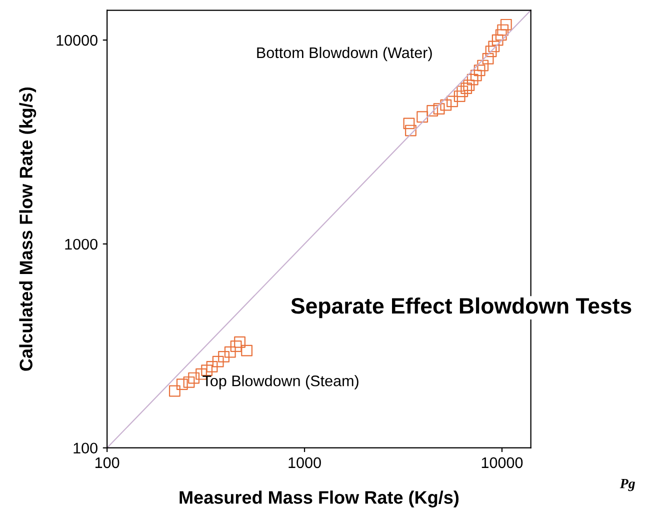 The height and width of the screenshot is (513, 645). Describe the element at coordinates (81, 244) in the screenshot. I see `y-tick-label: 1000` at that location.